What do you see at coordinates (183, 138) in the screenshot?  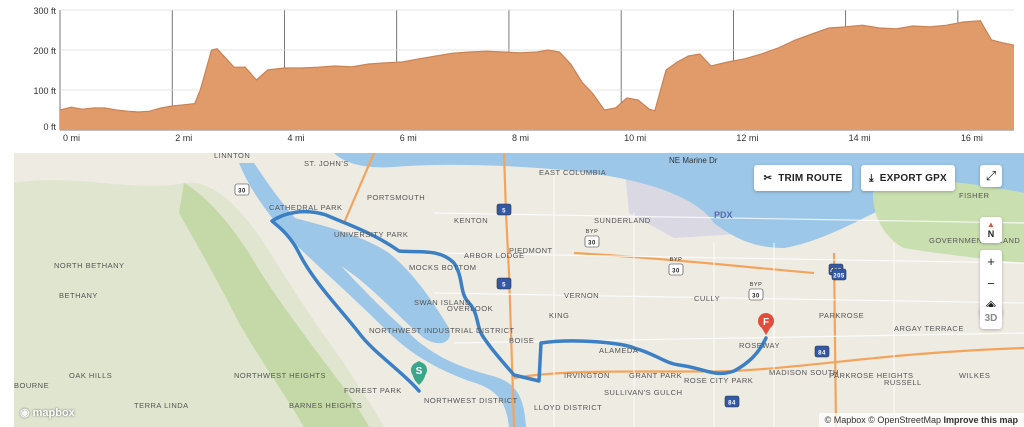 I see `x-tick-label: 2 mi` at bounding box center [183, 138].